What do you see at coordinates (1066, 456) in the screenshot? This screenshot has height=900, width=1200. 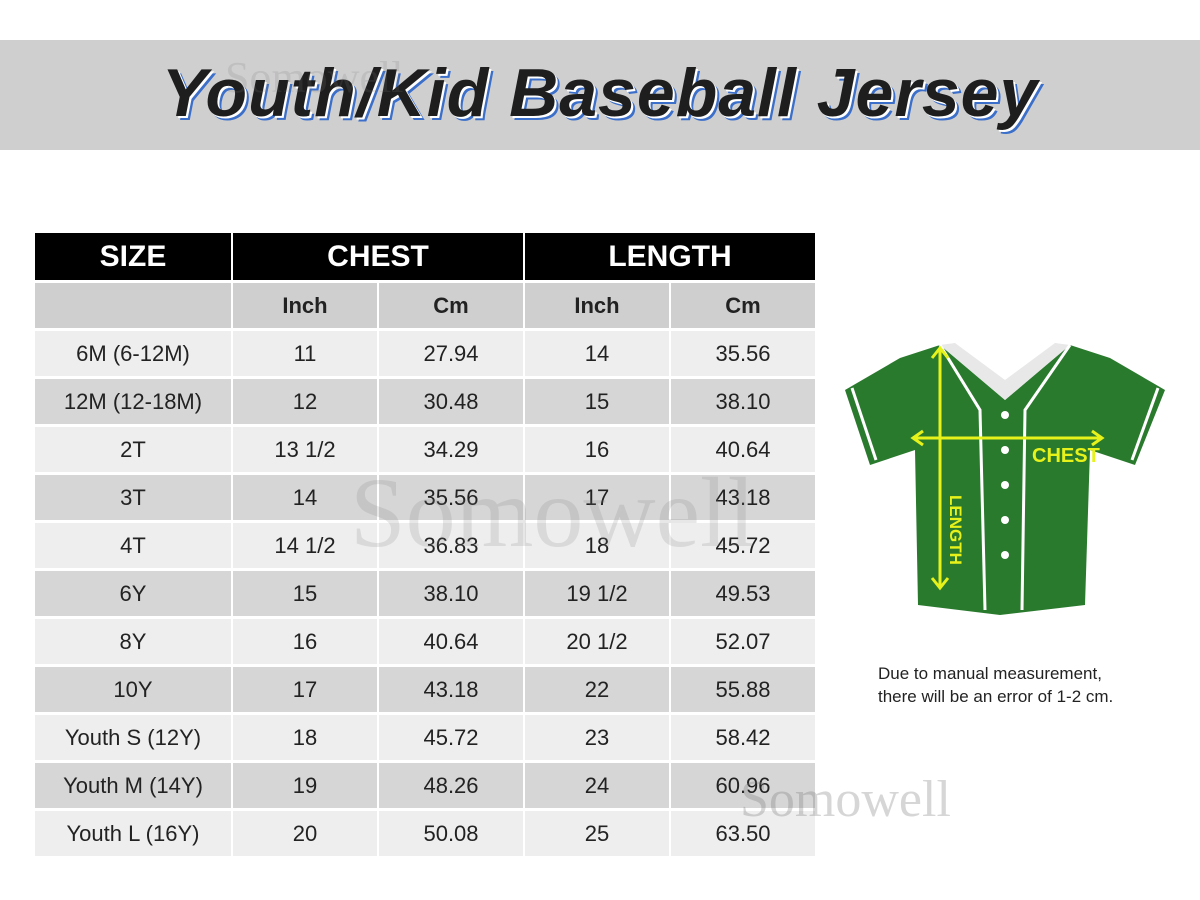 I see `chest-label: CHEST` at bounding box center [1066, 456].